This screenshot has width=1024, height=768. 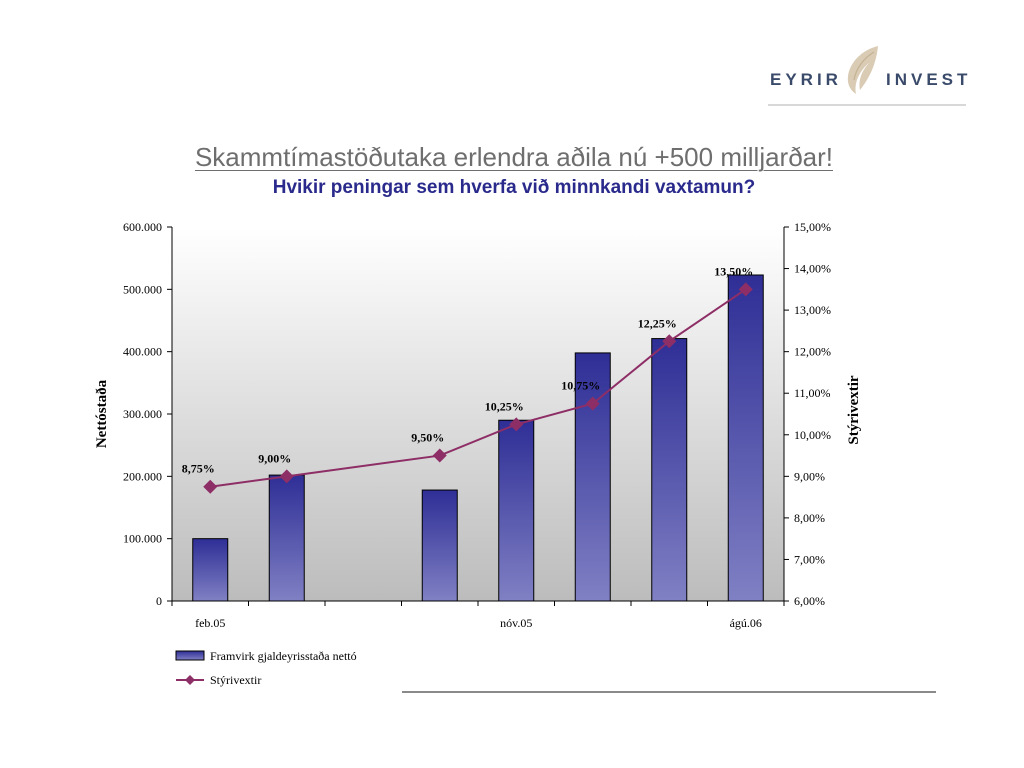 I want to click on right-tick-label: 6,00%, so click(x=809, y=601).